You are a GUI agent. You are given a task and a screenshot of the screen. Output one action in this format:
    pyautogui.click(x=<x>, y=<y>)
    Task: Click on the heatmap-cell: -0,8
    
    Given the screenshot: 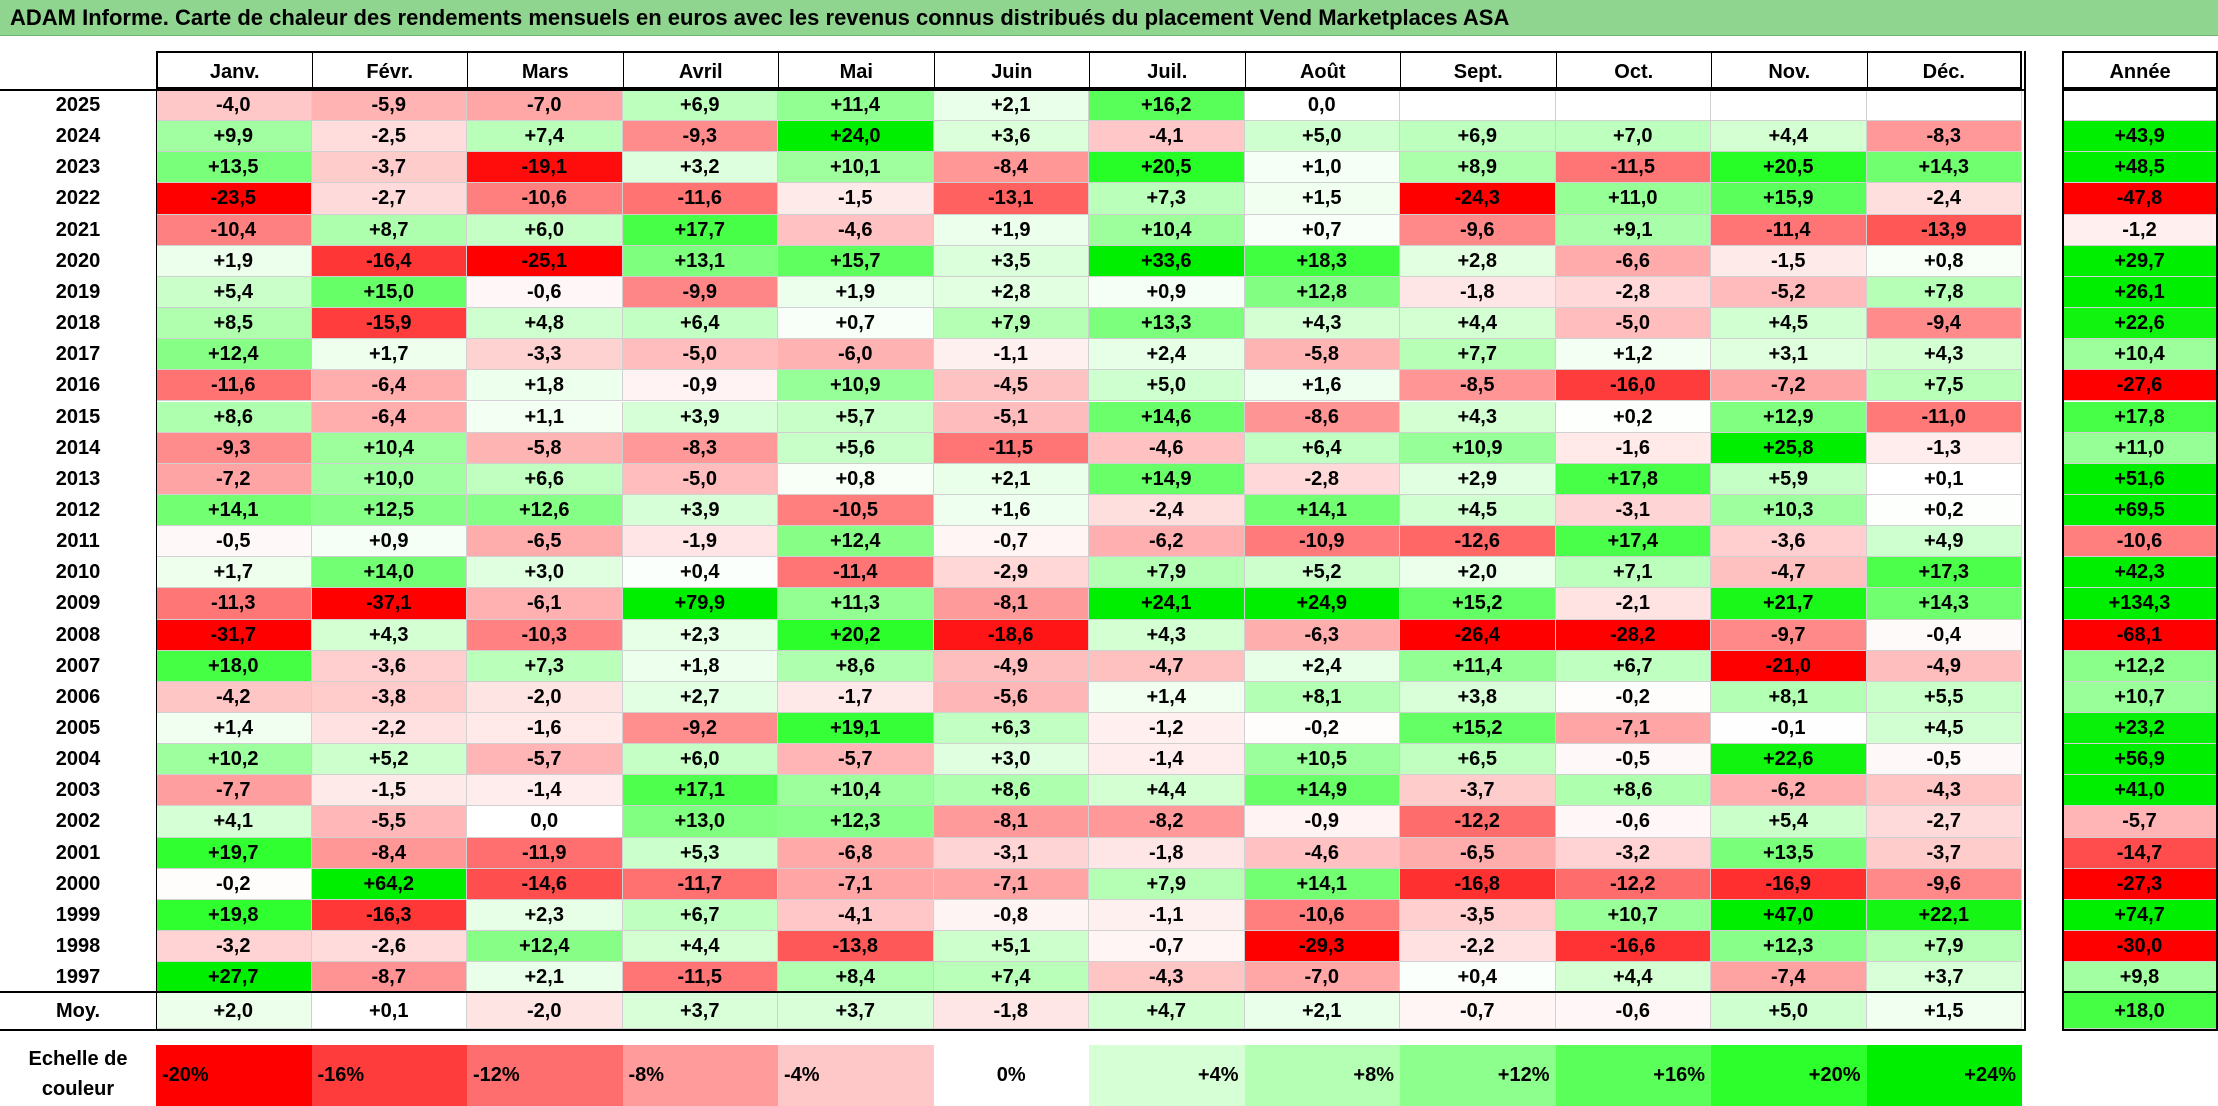 What is the action you would take?
    pyautogui.click(x=1011, y=915)
    